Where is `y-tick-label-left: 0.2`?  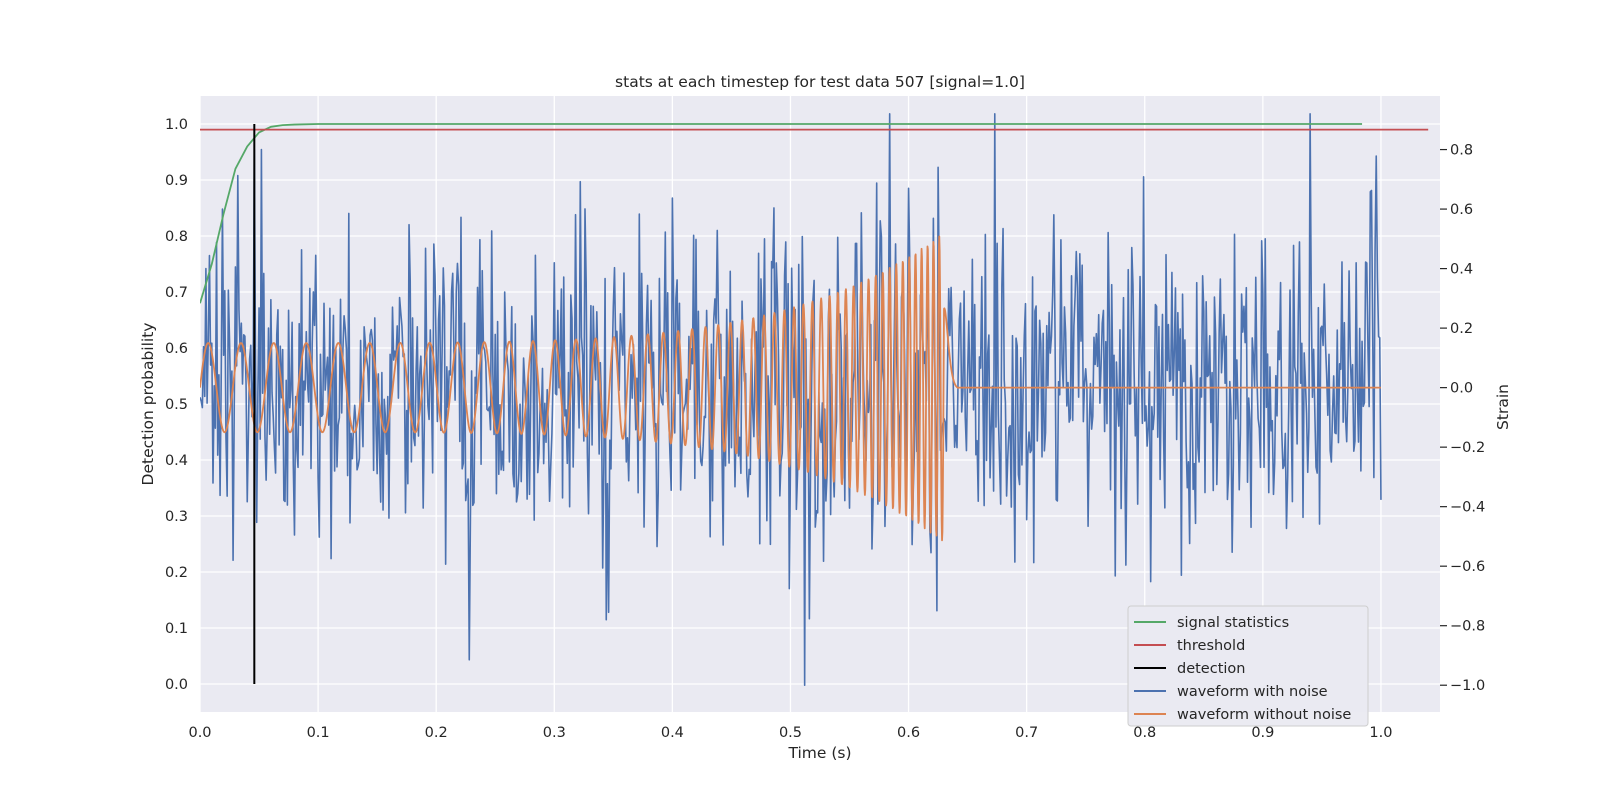
y-tick-label-left: 0.2 is located at coordinates (176, 573).